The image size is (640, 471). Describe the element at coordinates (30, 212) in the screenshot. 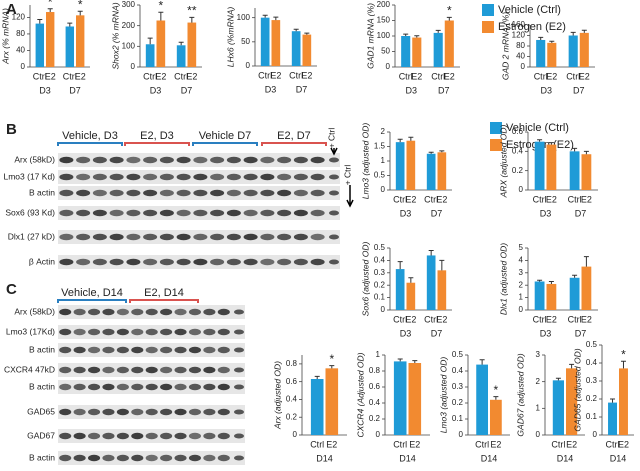

I see `blot-row-label: Sox6 (93 Kd)` at that location.